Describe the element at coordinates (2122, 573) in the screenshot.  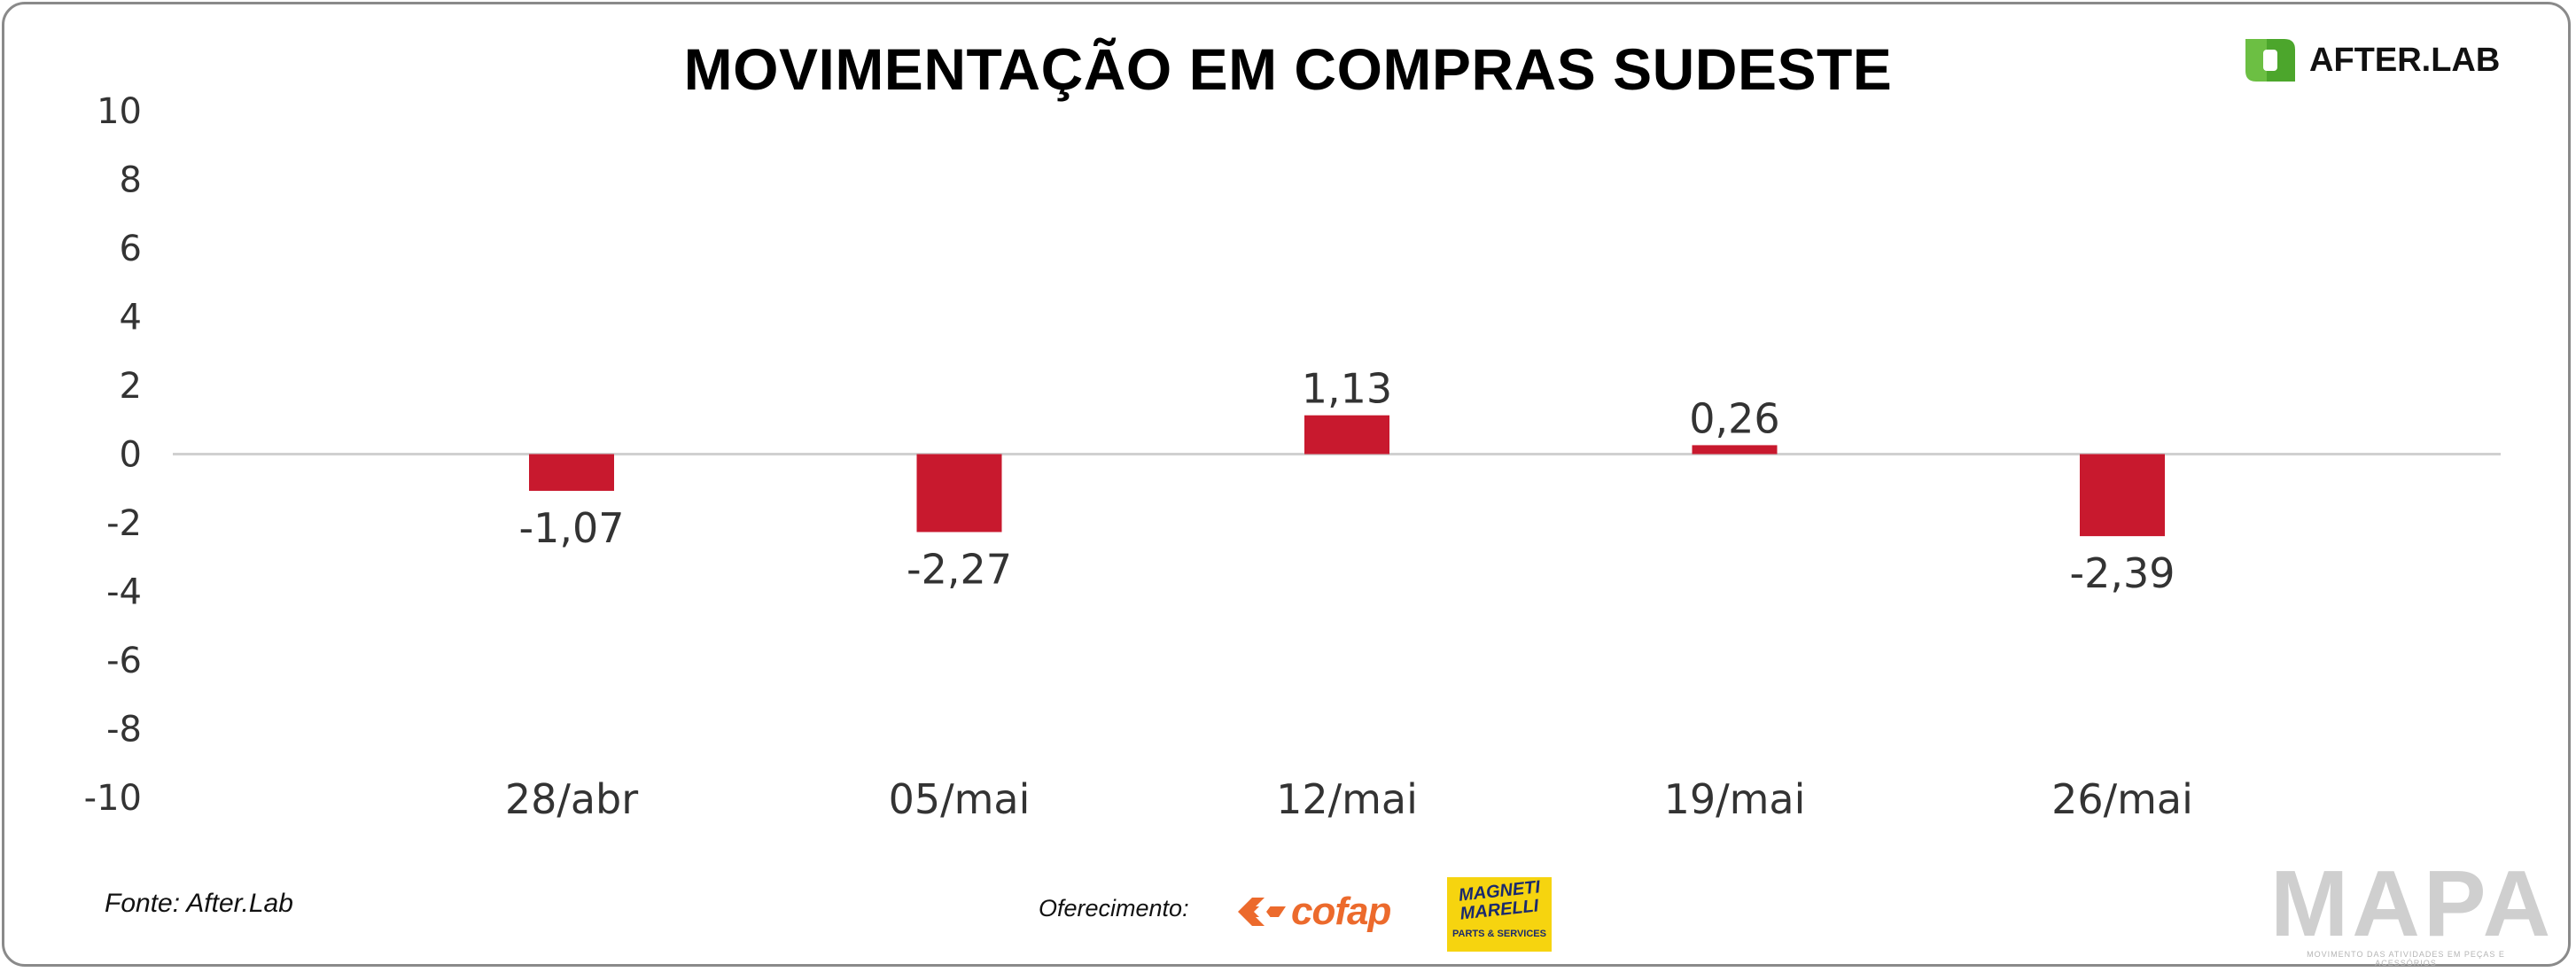
I see `data-label: -2,39` at that location.